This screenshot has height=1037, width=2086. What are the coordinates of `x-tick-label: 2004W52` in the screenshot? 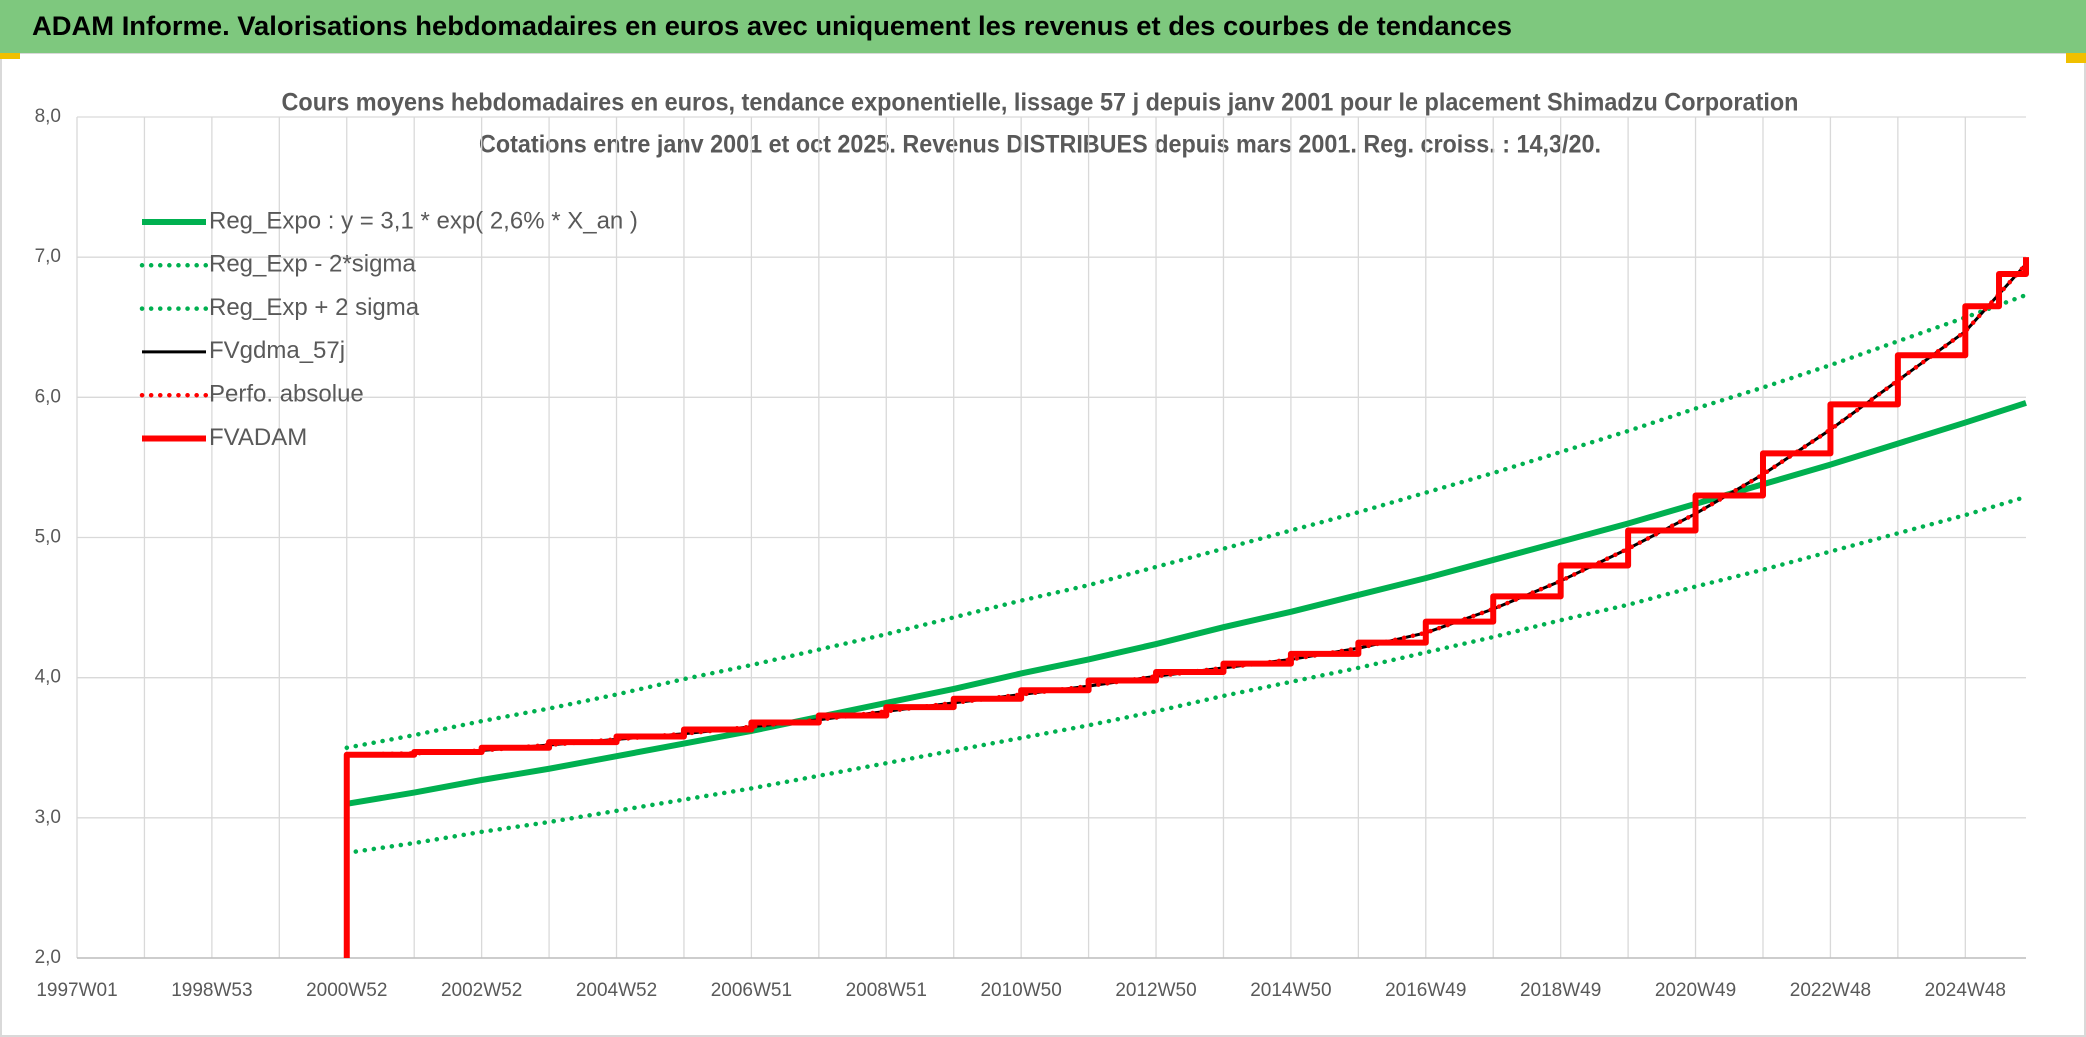 It's located at (616, 990).